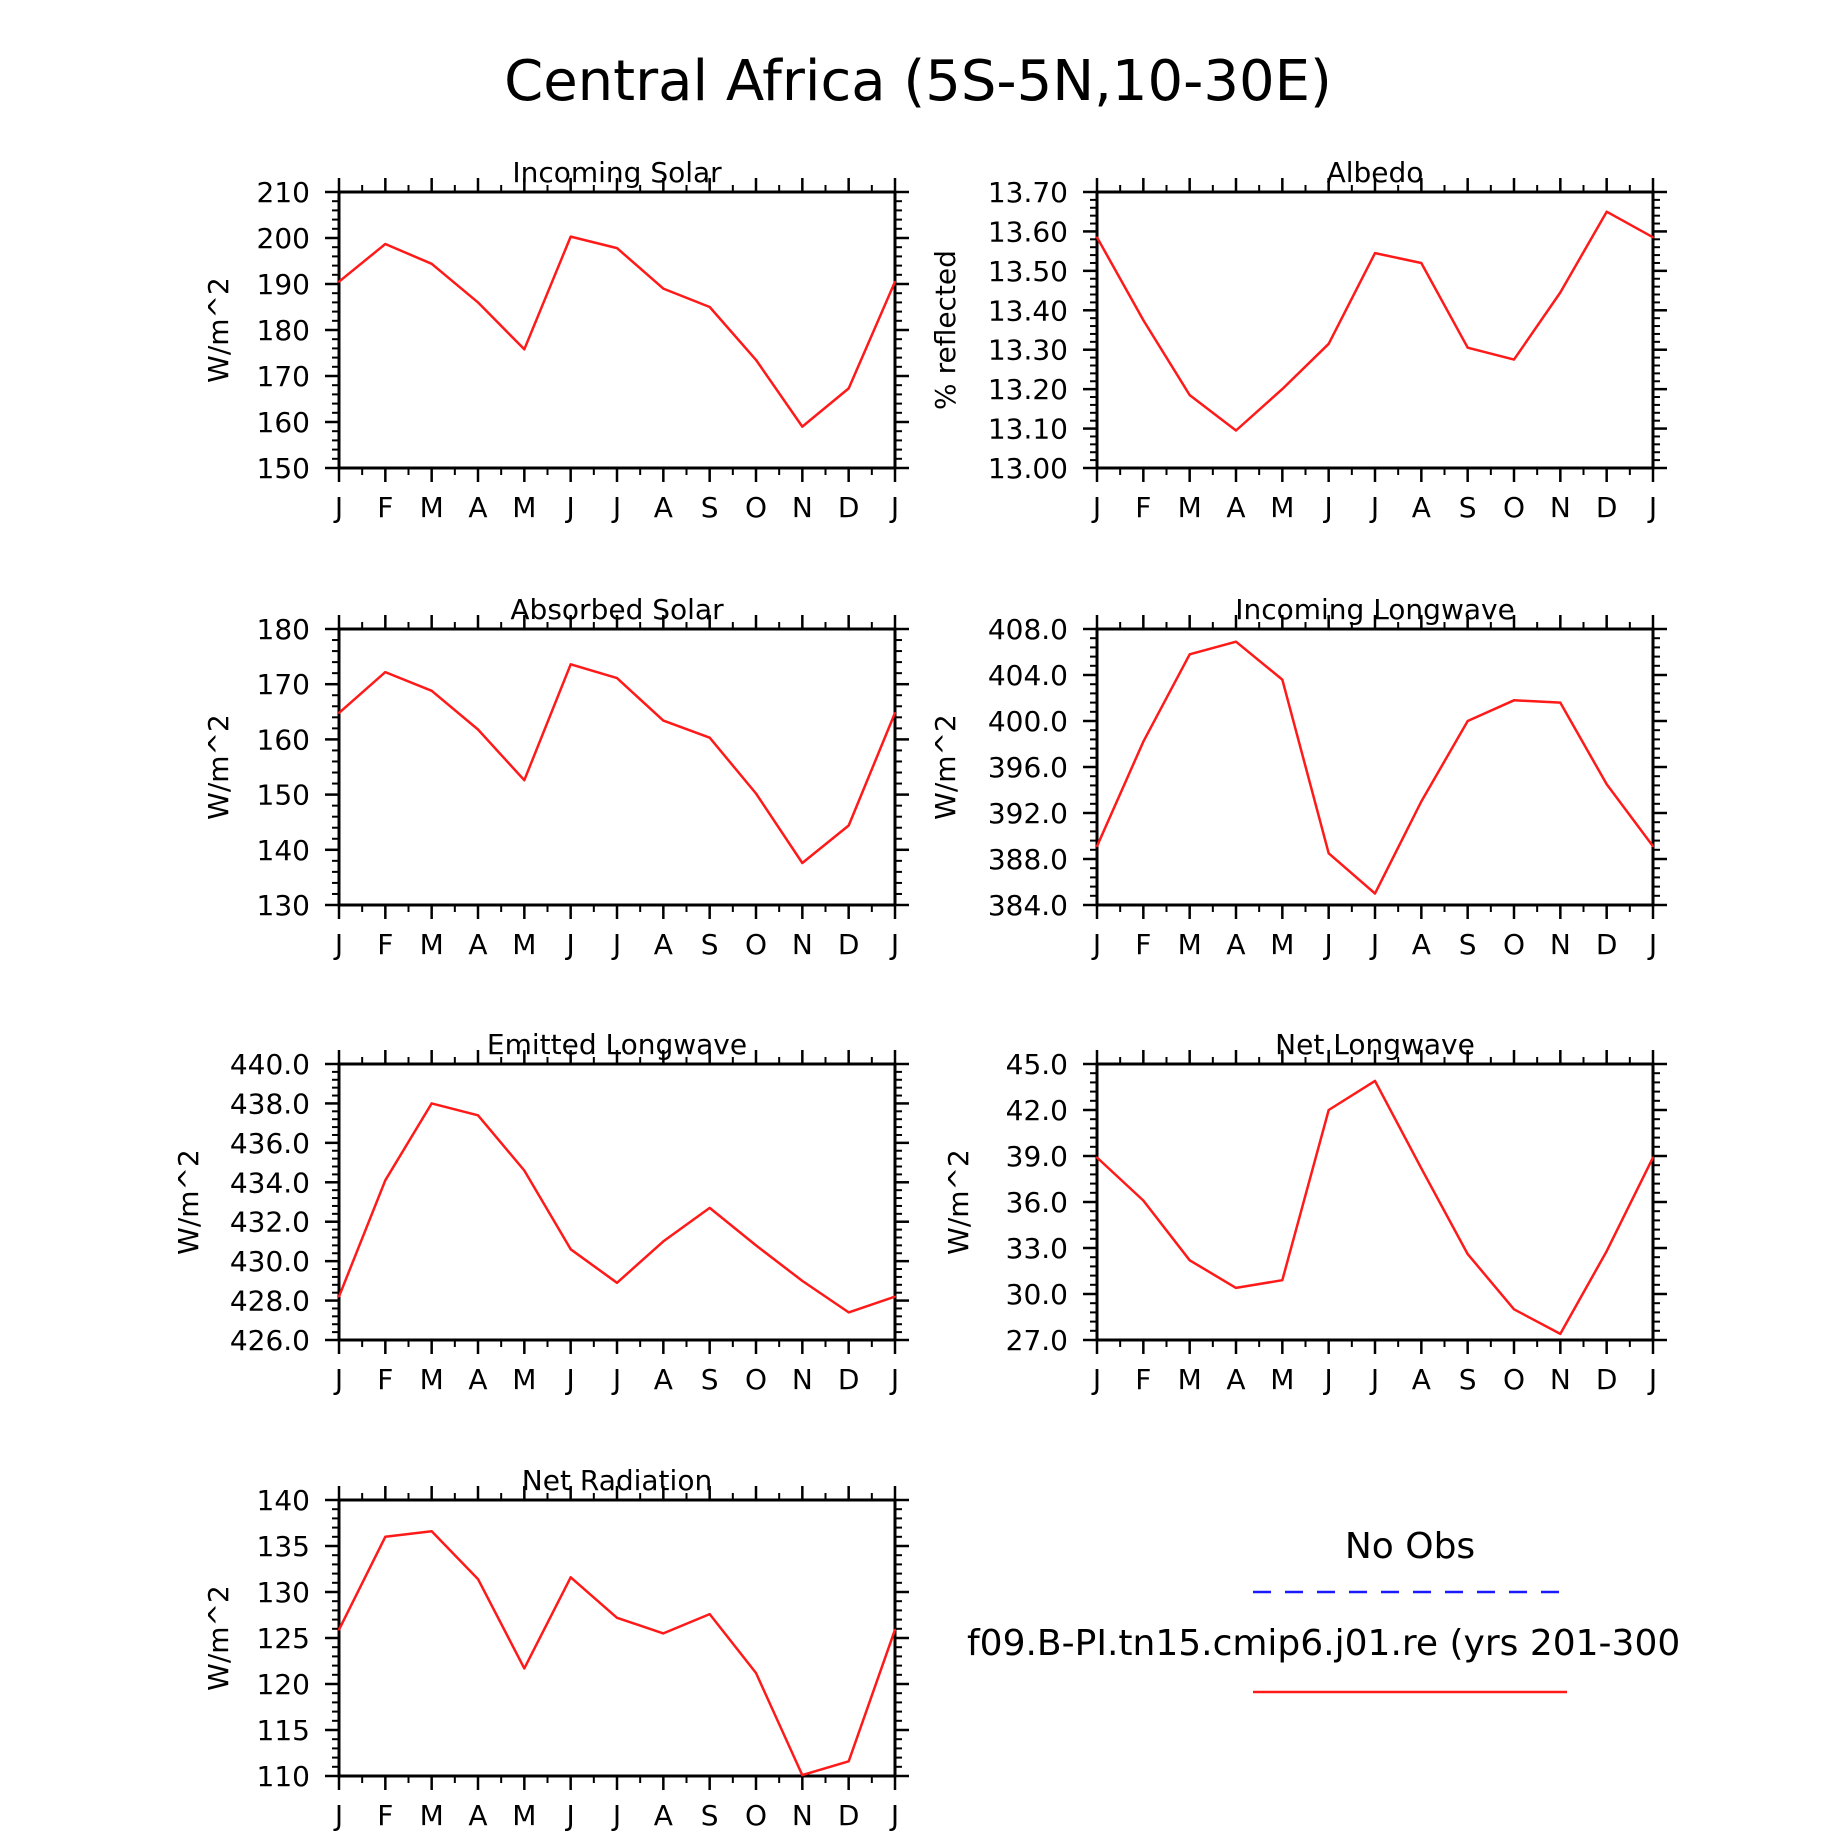 This screenshot has height=1831, width=1836. What do you see at coordinates (1037, 1156) in the screenshot?
I see `y-tick-label: 39.0` at bounding box center [1037, 1156].